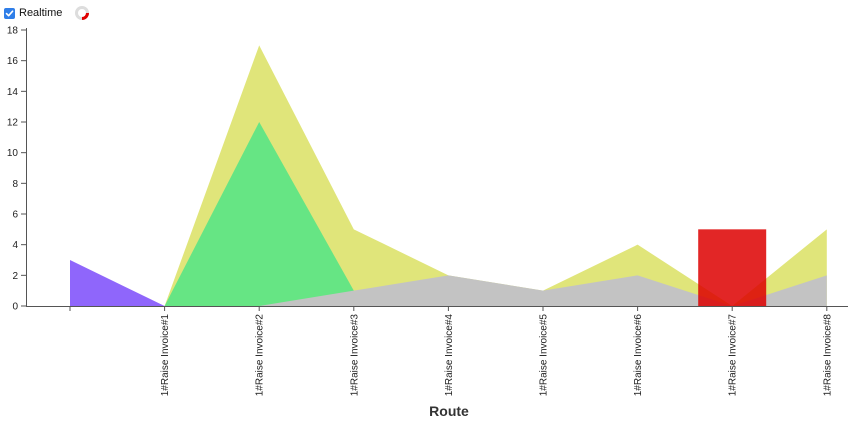 This screenshot has width=848, height=425. I want to click on selection-highlight, so click(732, 267).